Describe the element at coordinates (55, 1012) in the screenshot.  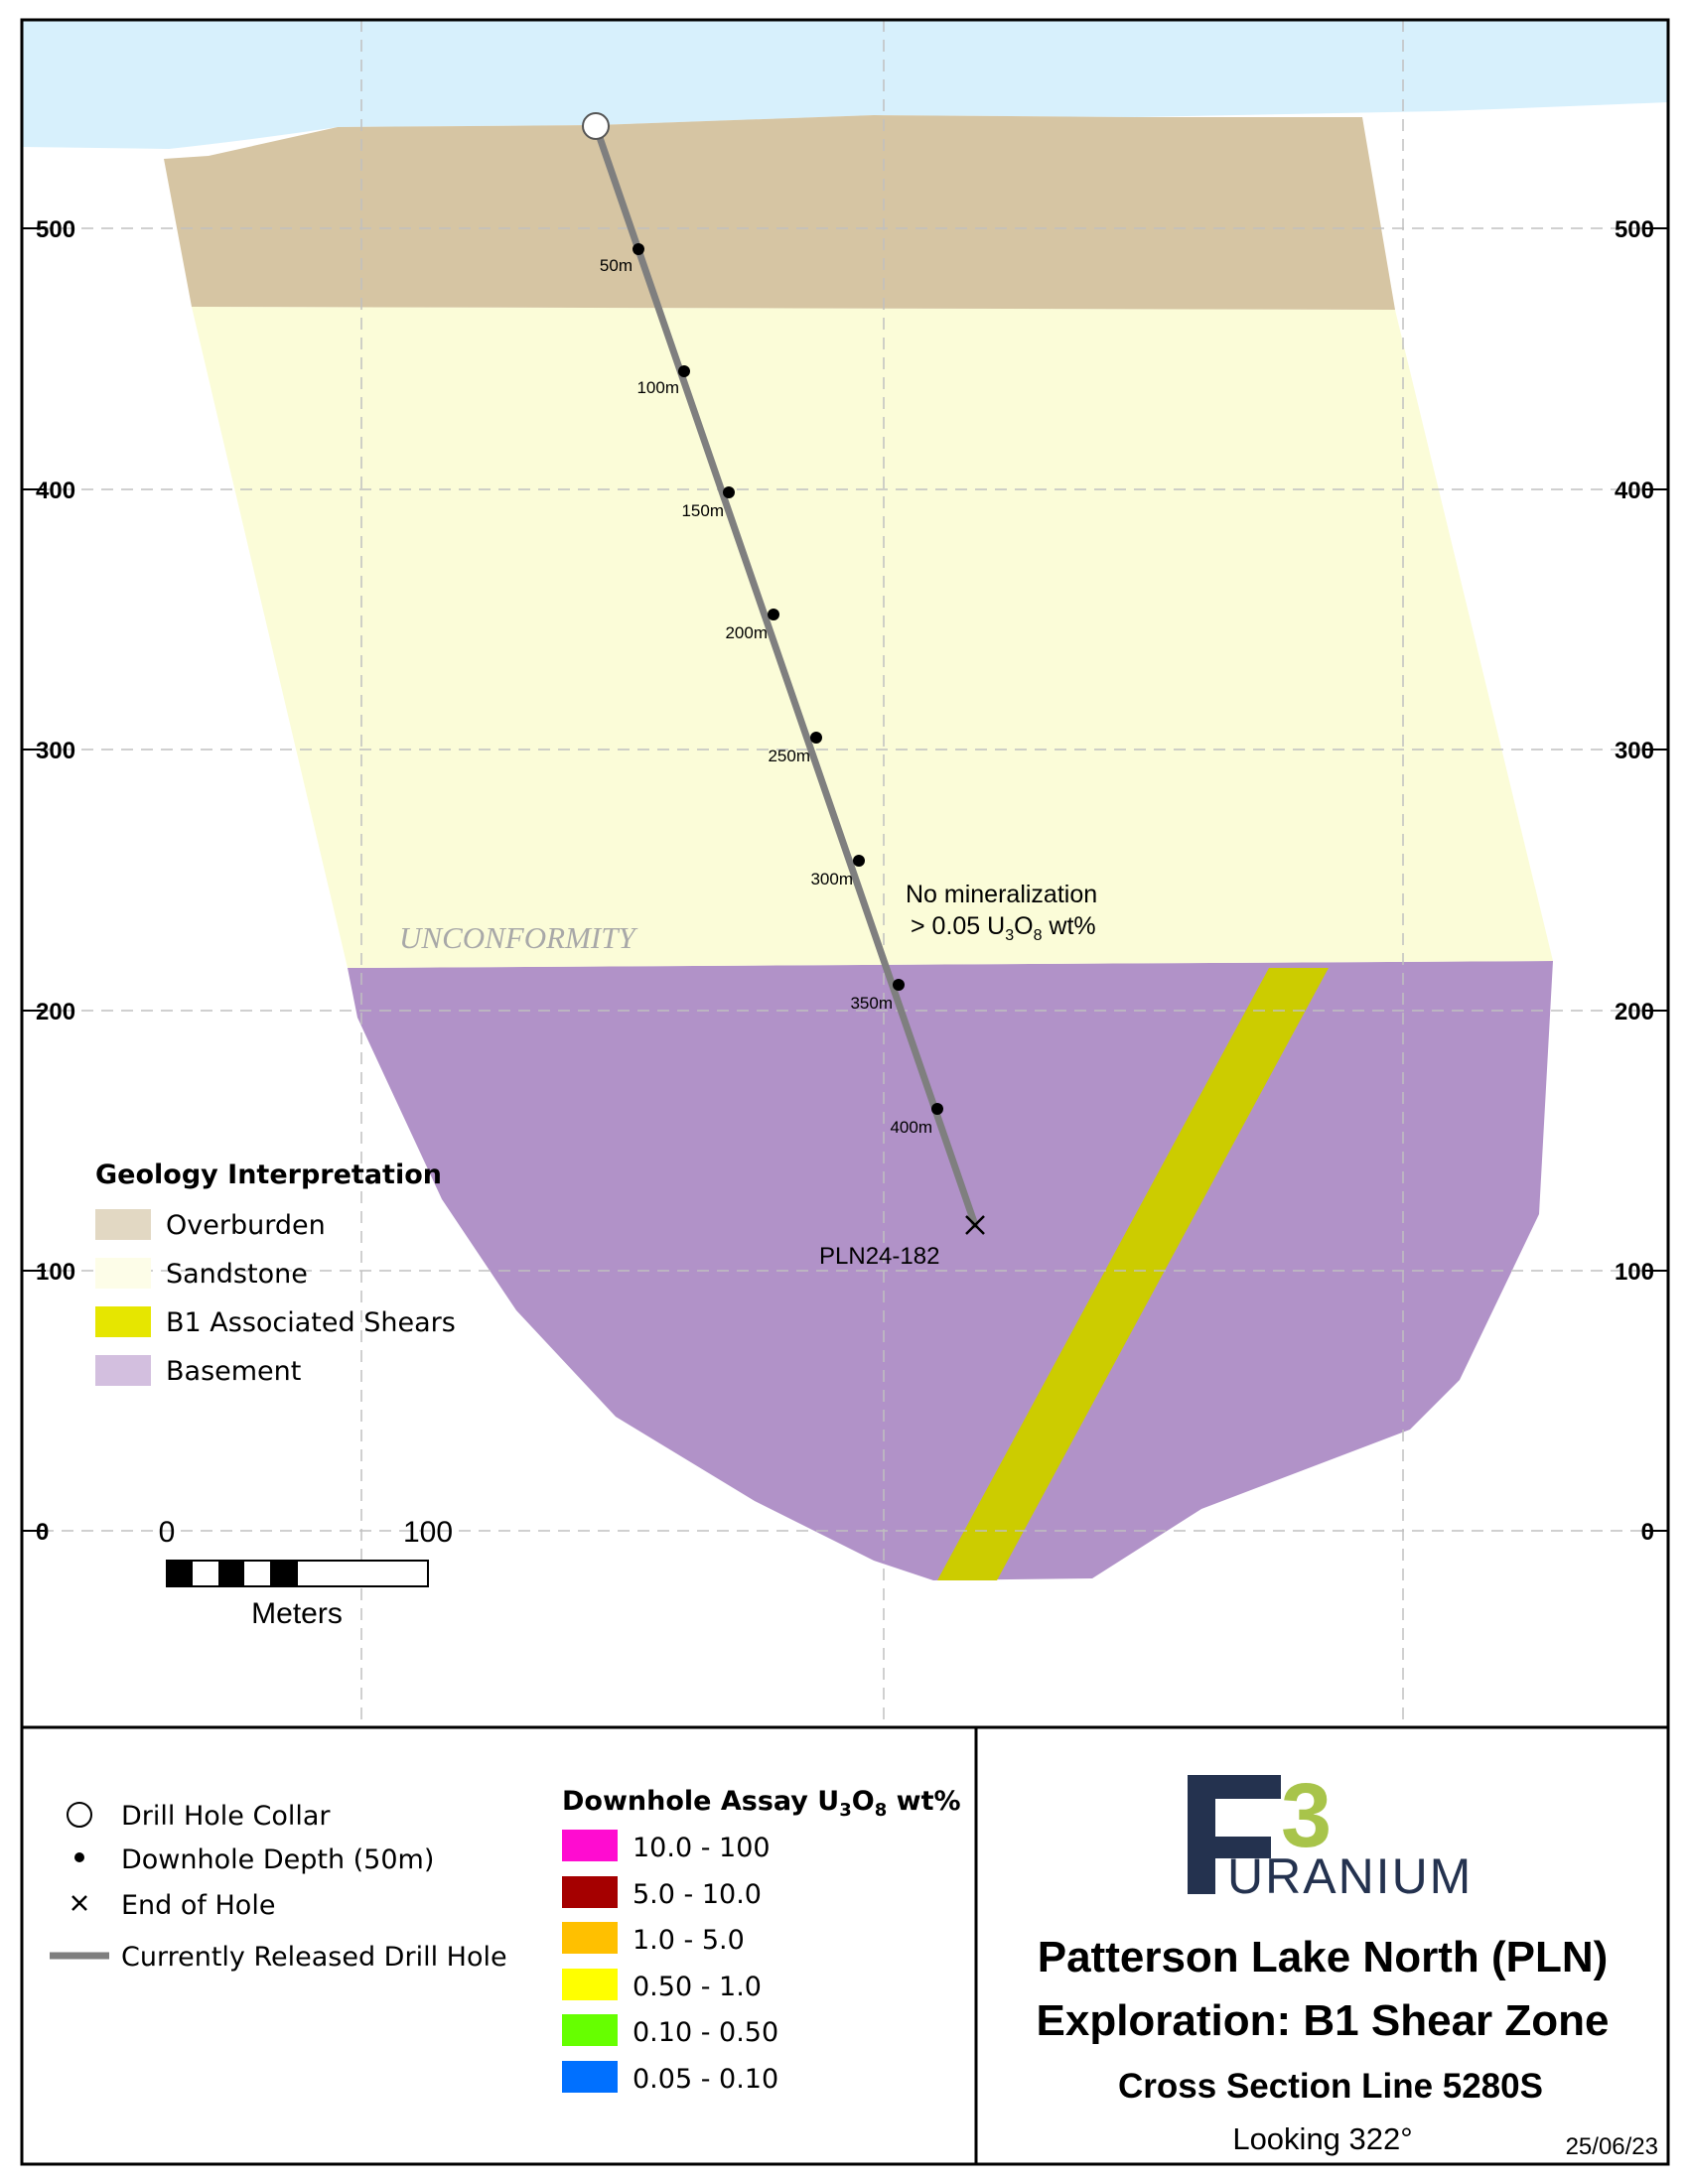
I see `elev-label-200: 200` at that location.